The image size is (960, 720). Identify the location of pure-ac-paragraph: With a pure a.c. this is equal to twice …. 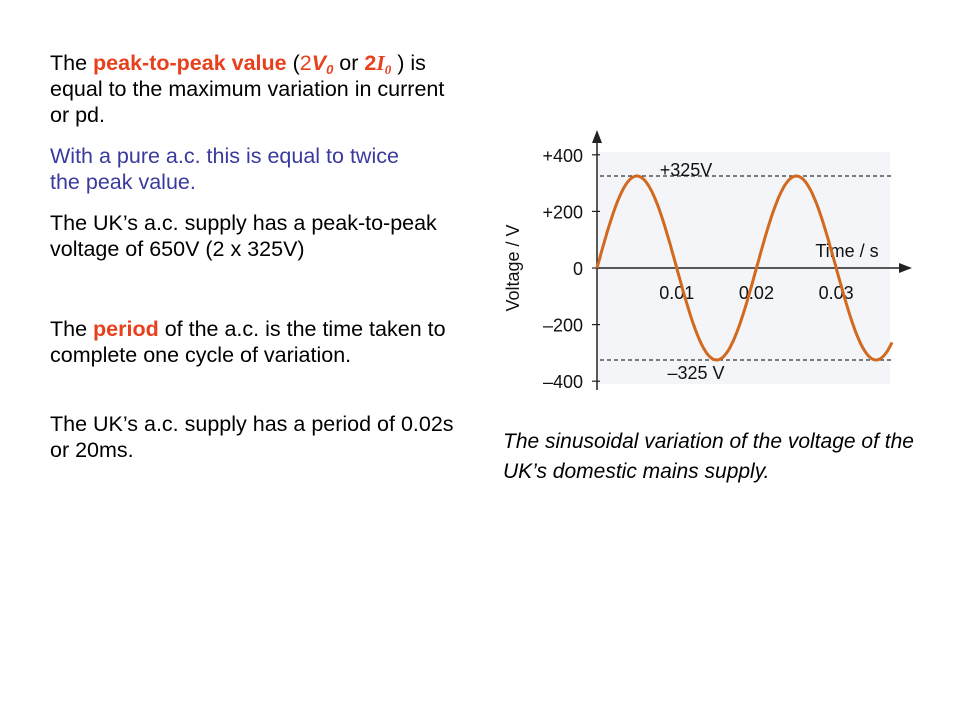
(224, 169).